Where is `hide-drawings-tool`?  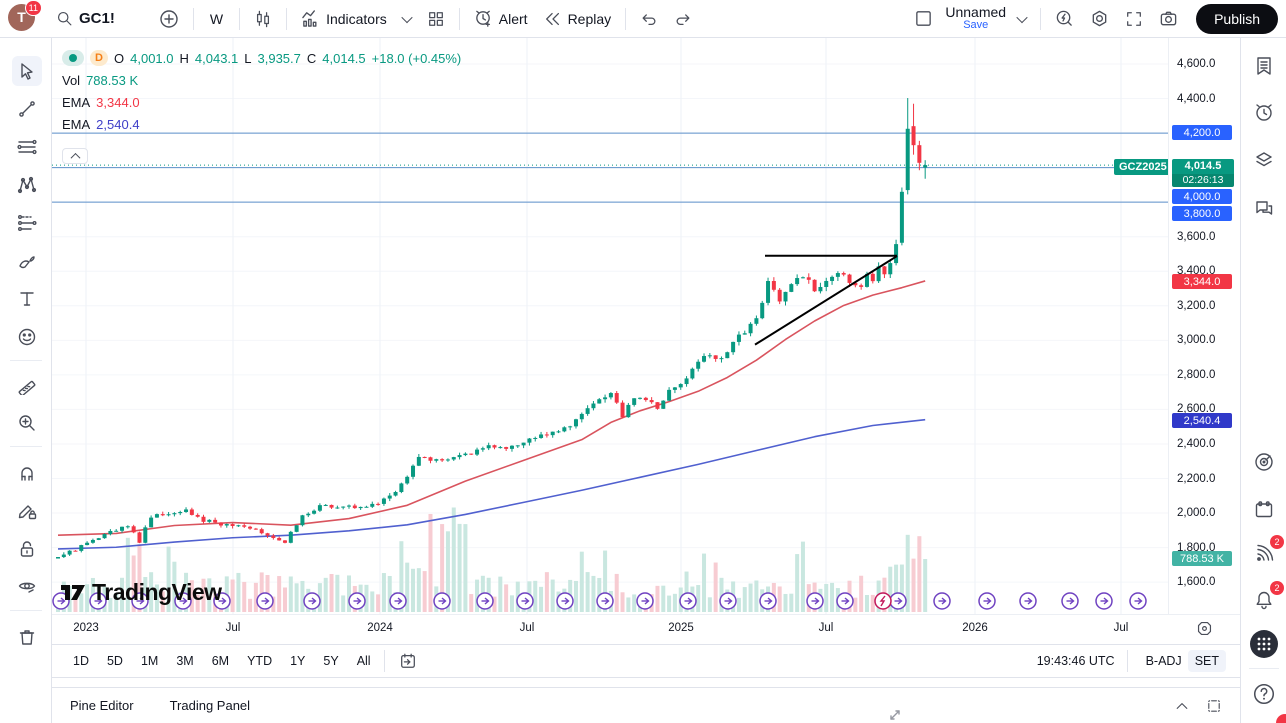
hide-drawings-tool is located at coordinates (27, 587).